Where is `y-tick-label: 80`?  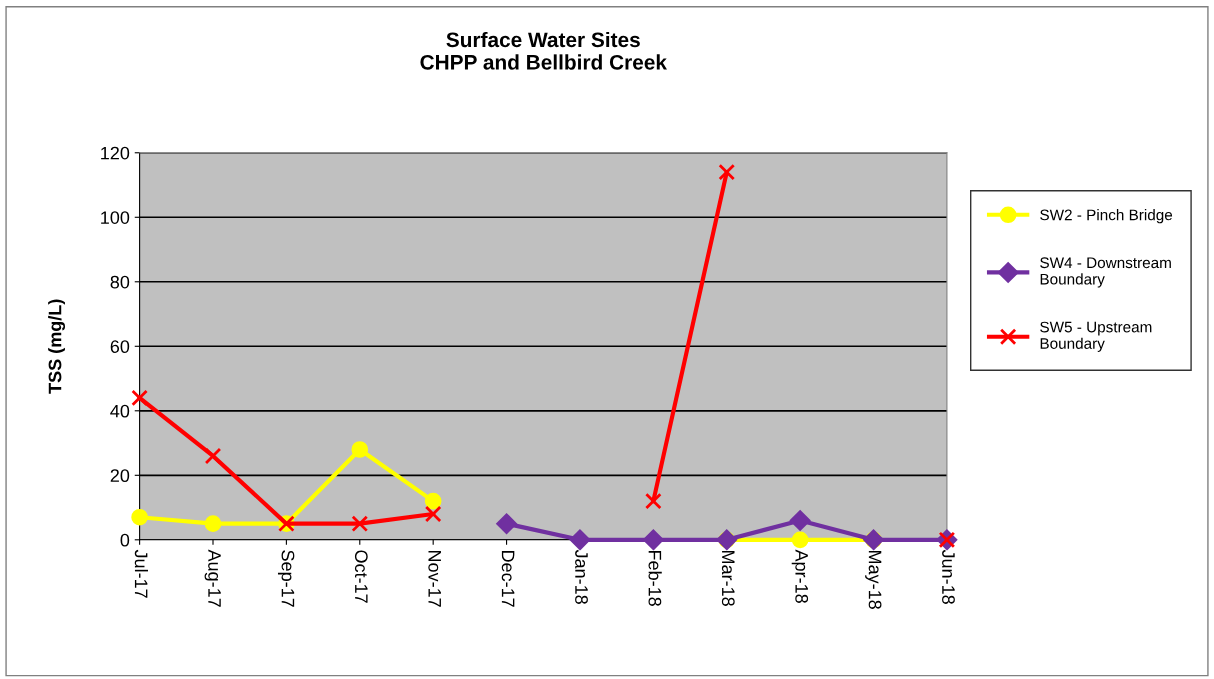
y-tick-label: 80 is located at coordinates (120, 282).